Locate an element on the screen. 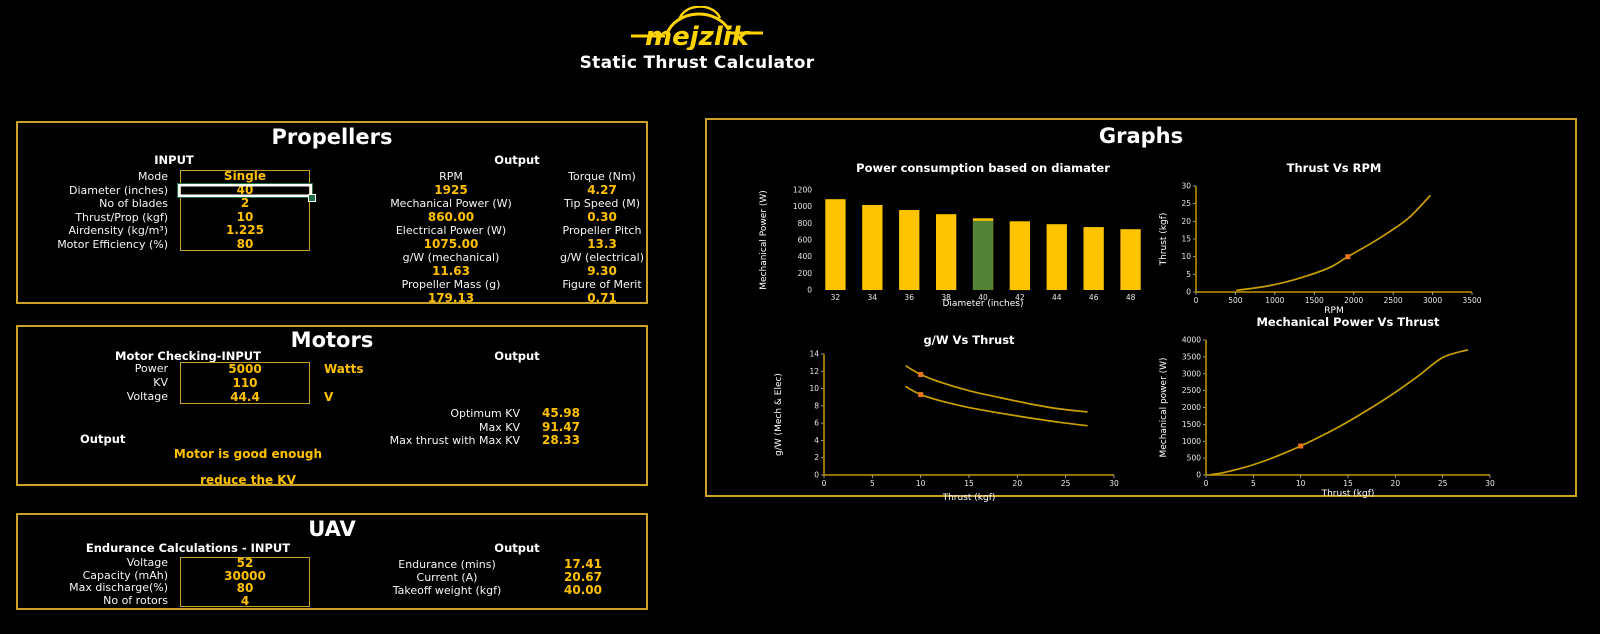 This screenshot has height=634, width=1600. svg-text: 48 is located at coordinates (1131, 297).